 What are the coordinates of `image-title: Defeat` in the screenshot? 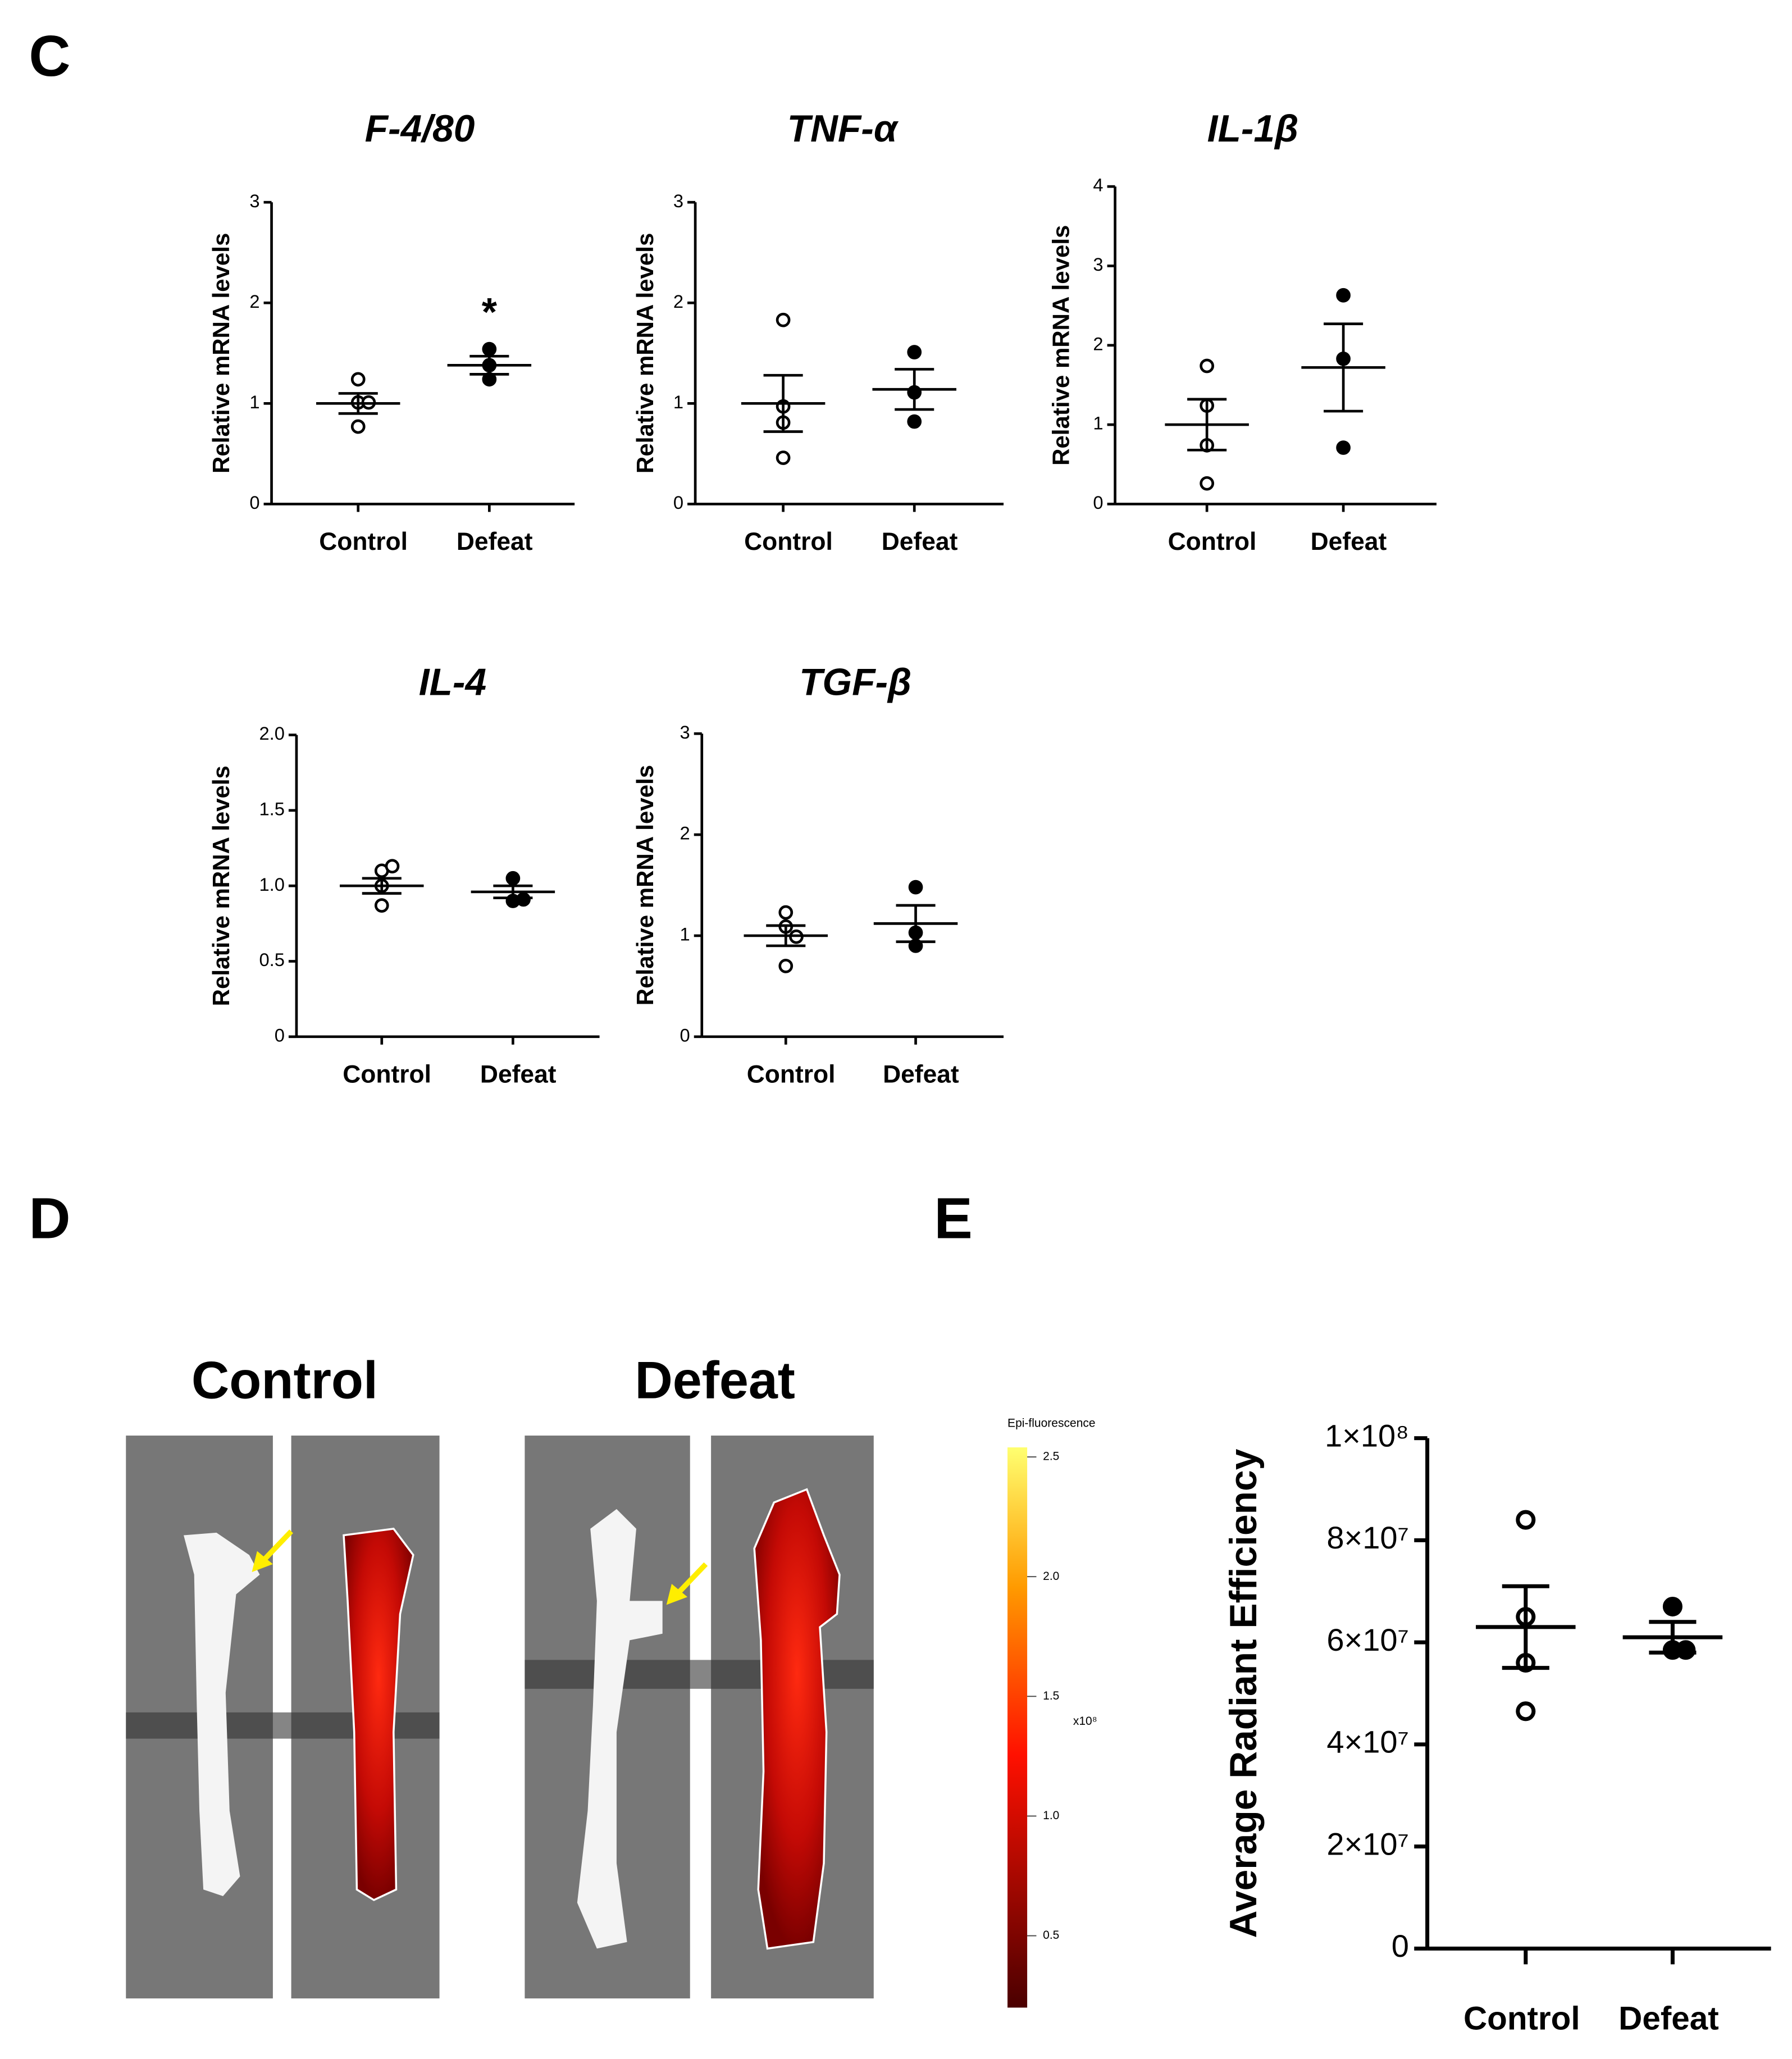 It's located at (715, 1380).